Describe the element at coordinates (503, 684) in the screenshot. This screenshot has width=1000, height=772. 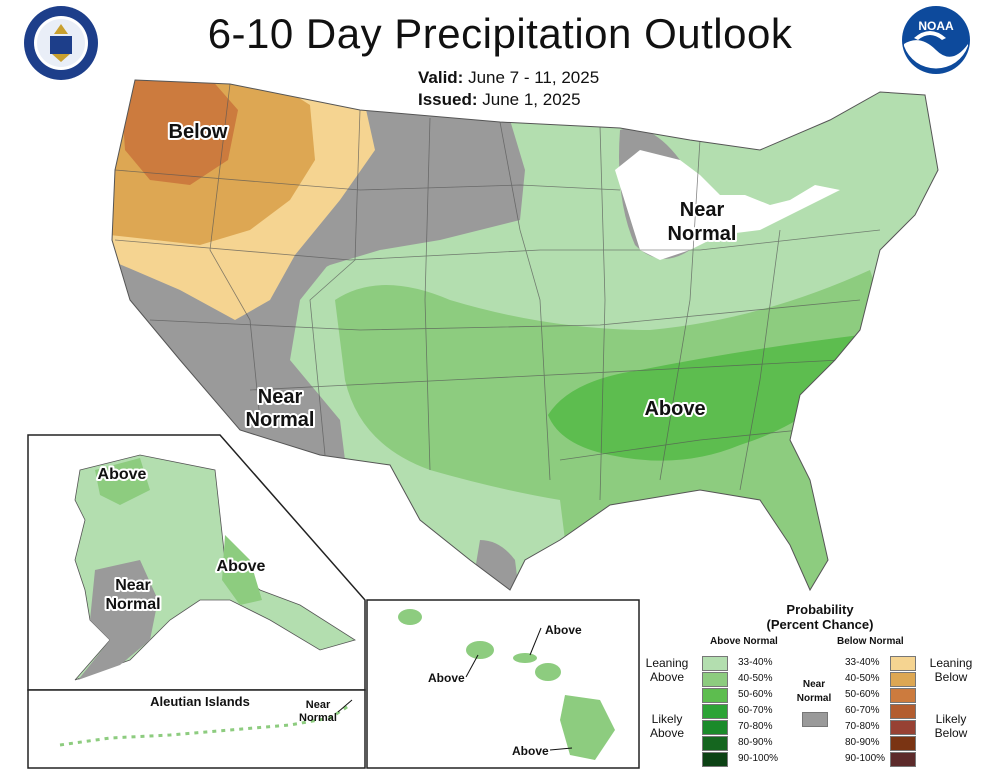
I see `hawaii-inset: Above Above Above` at that location.